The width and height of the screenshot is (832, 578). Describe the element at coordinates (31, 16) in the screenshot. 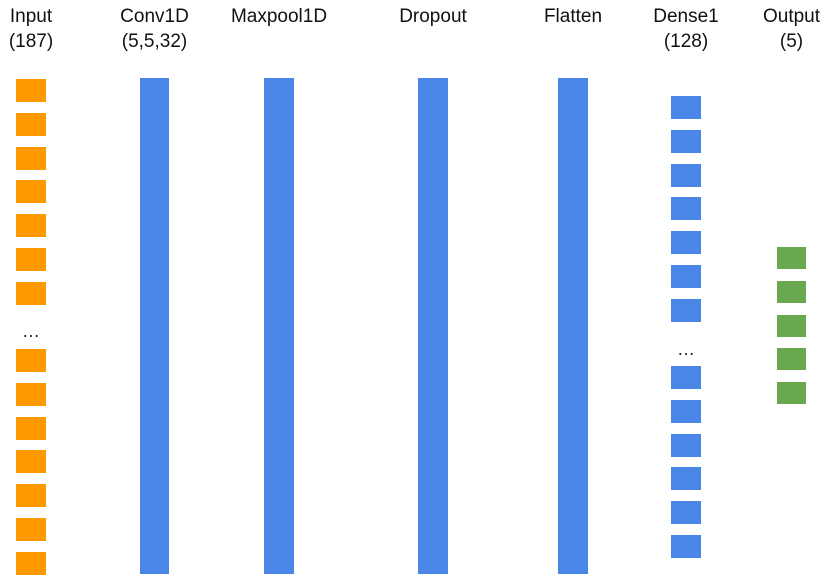

I see `layer-name-input: Input` at that location.